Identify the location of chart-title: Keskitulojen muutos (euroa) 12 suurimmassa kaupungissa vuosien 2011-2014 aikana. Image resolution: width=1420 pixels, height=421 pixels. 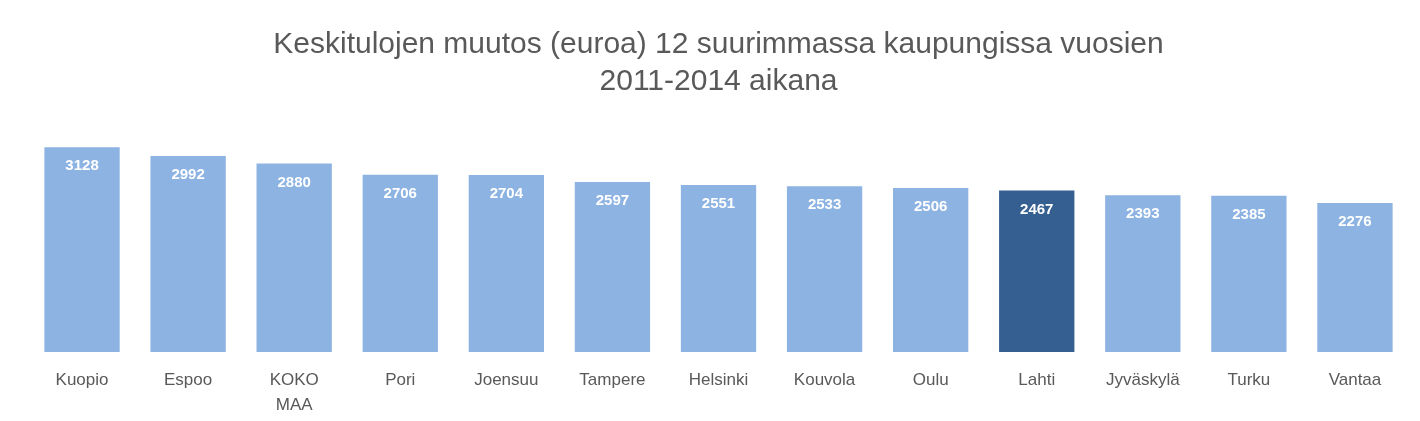
(718, 60).